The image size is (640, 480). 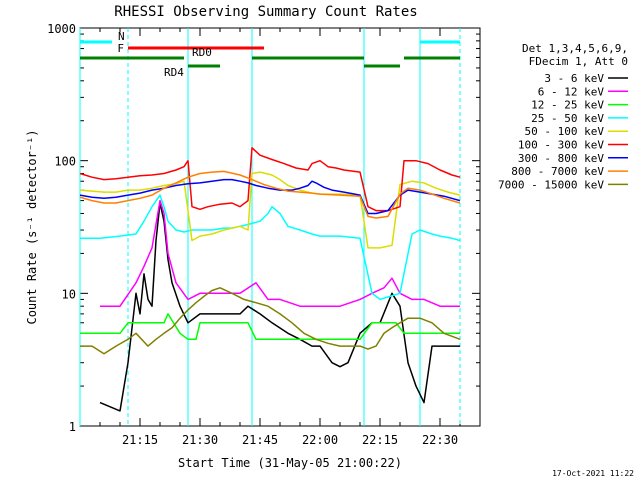 What do you see at coordinates (440, 440) in the screenshot?
I see `x-tick-label: 22:30` at bounding box center [440, 440].